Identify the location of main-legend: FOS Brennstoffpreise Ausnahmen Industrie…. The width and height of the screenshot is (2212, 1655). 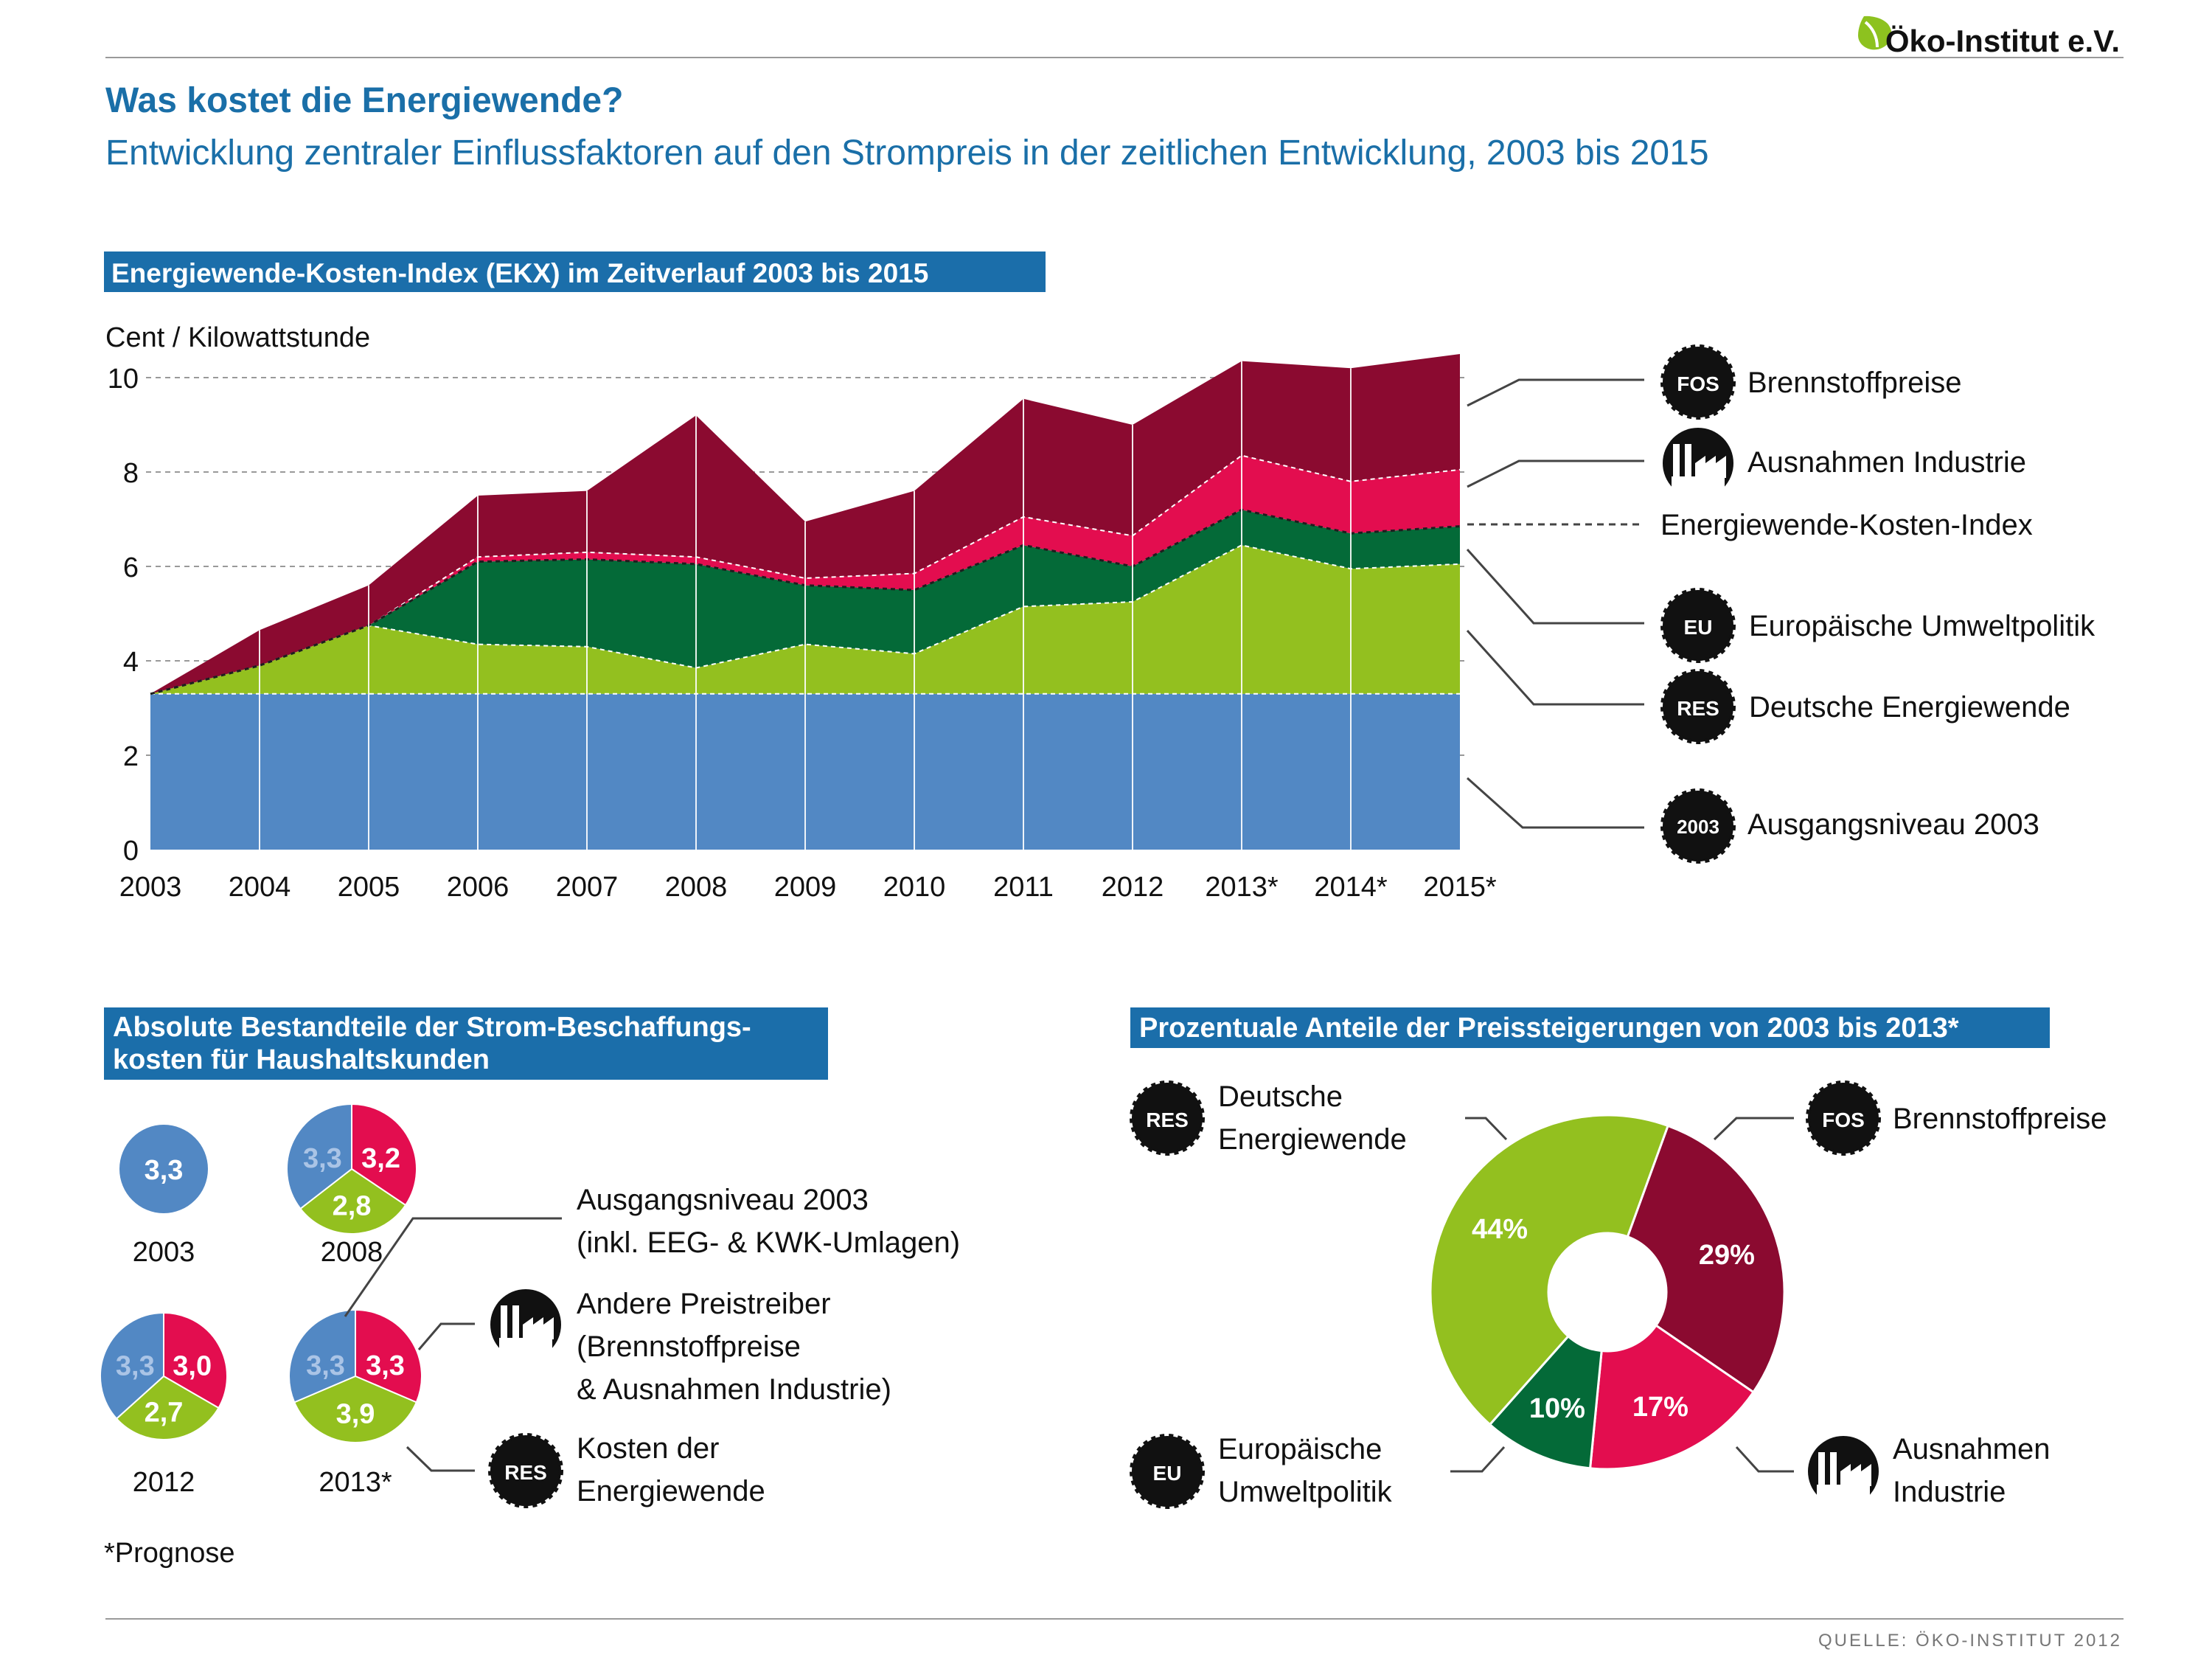
(1781, 604).